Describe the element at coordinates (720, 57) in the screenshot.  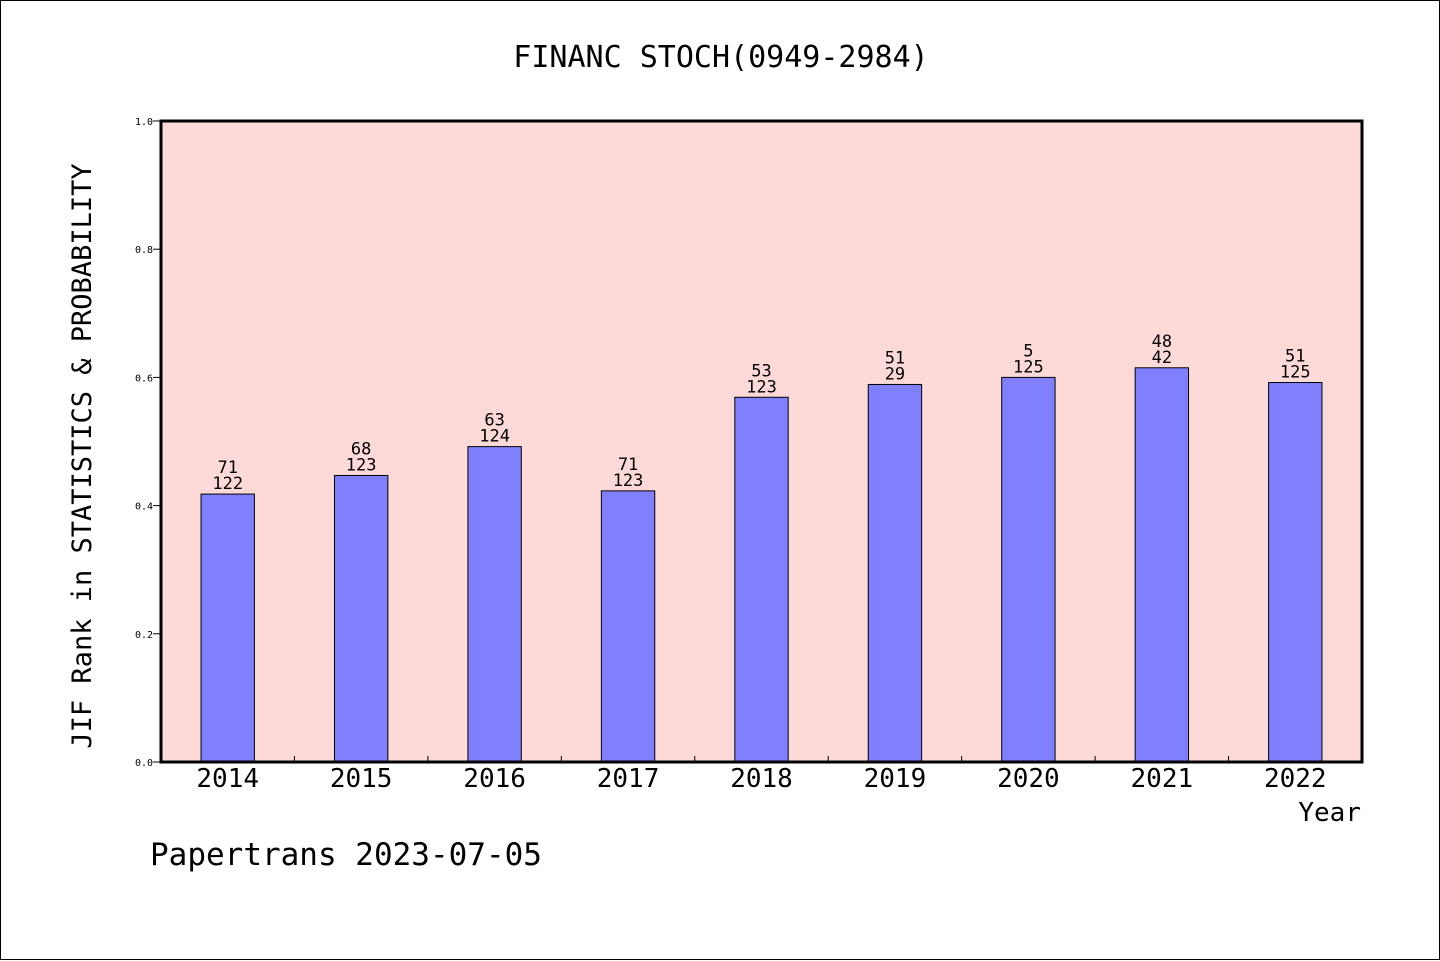
I see `chart-title: FINANC STOCH(0949-2984)` at that location.